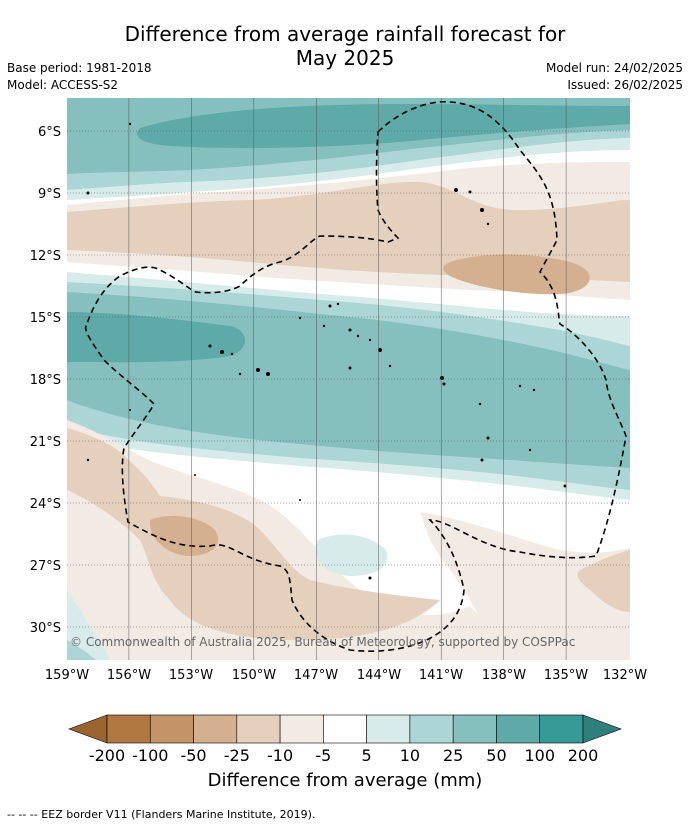 The width and height of the screenshot is (690, 827). What do you see at coordinates (625, 675) in the screenshot?
I see `lon-tick: 132°W` at bounding box center [625, 675].